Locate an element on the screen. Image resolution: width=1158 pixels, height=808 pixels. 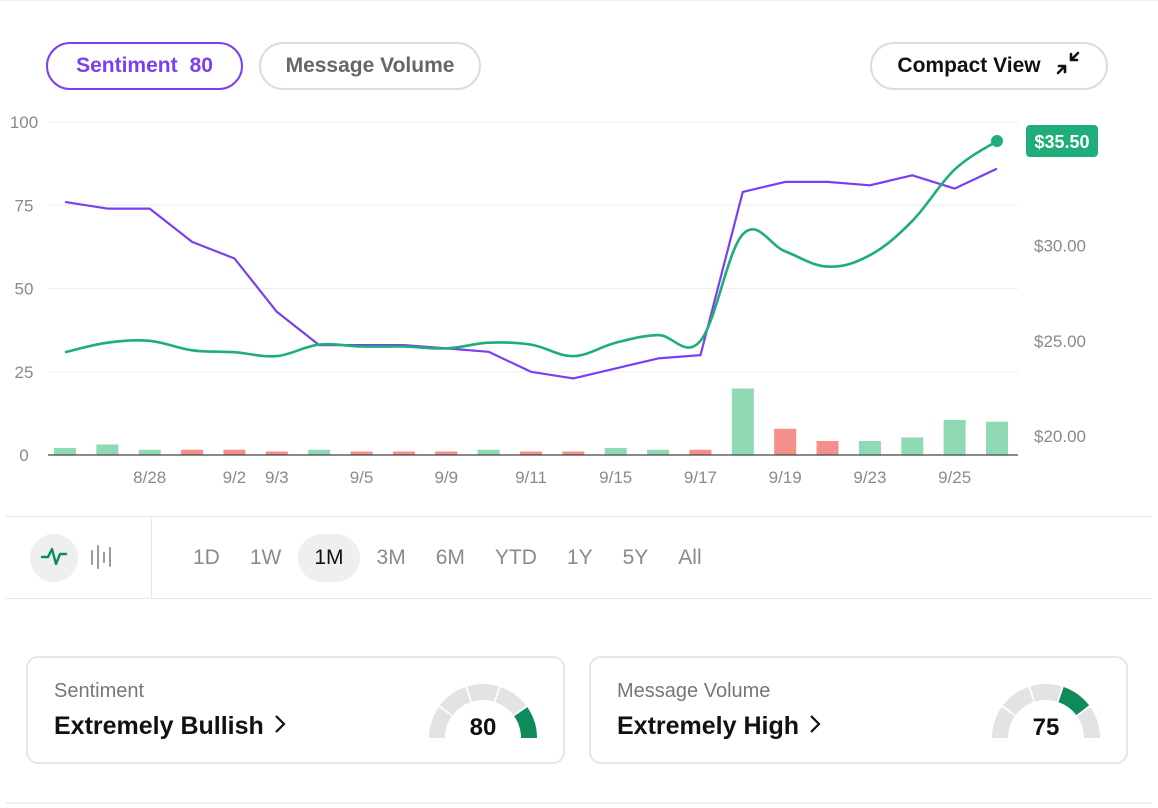
x-axis-tick: 9/2 is located at coordinates (235, 477).